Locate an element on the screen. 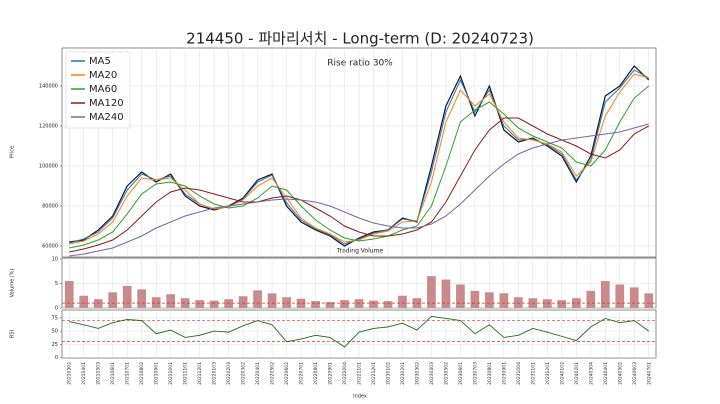  x-tick-label: 20231201 is located at coordinates (548, 373).